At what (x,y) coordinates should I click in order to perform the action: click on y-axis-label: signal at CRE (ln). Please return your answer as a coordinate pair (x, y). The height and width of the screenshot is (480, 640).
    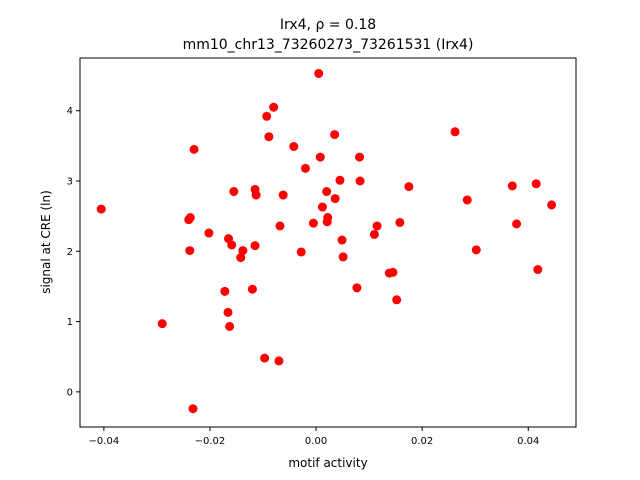
    Looking at the image, I should click on (46, 242).